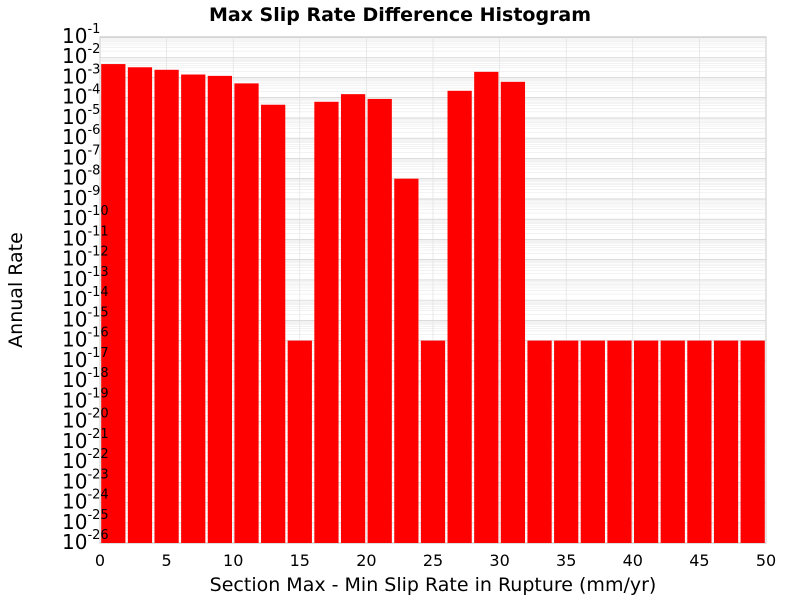 Image resolution: width=800 pixels, height=600 pixels. Describe the element at coordinates (433, 560) in the screenshot. I see `x-tick-label: 25` at that location.